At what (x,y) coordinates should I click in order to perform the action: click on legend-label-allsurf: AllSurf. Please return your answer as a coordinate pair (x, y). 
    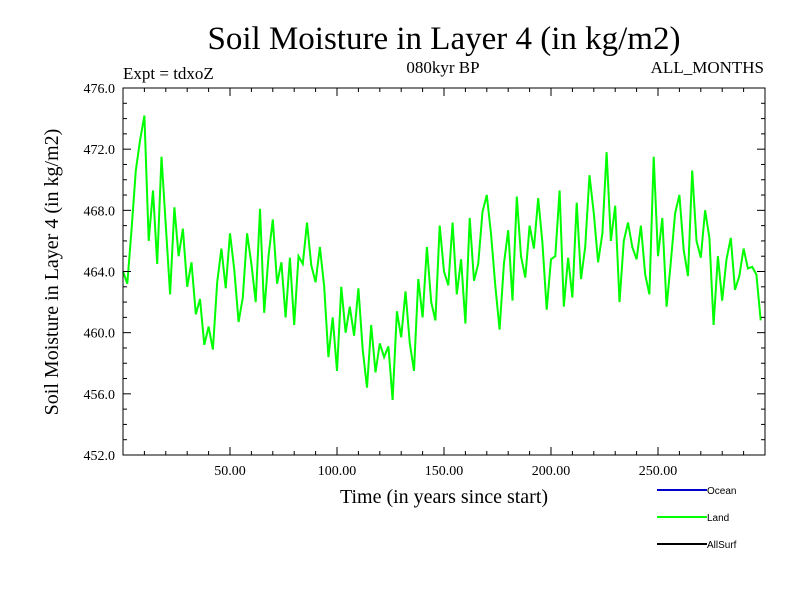
    Looking at the image, I should click on (722, 545).